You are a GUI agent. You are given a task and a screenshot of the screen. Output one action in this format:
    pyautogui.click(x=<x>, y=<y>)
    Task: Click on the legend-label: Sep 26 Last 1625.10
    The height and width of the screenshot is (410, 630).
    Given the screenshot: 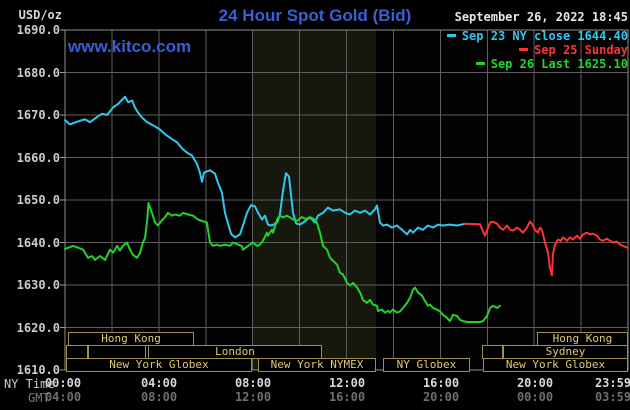 What is the action you would take?
    pyautogui.click(x=559, y=64)
    